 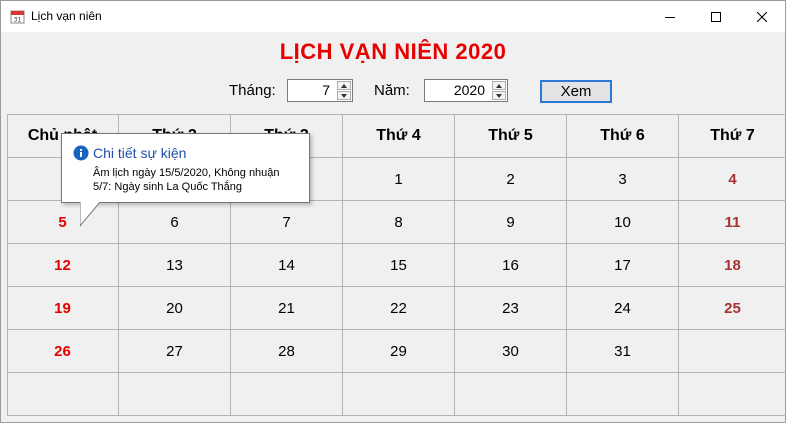 I want to click on day-cell: 2, so click(x=511, y=179).